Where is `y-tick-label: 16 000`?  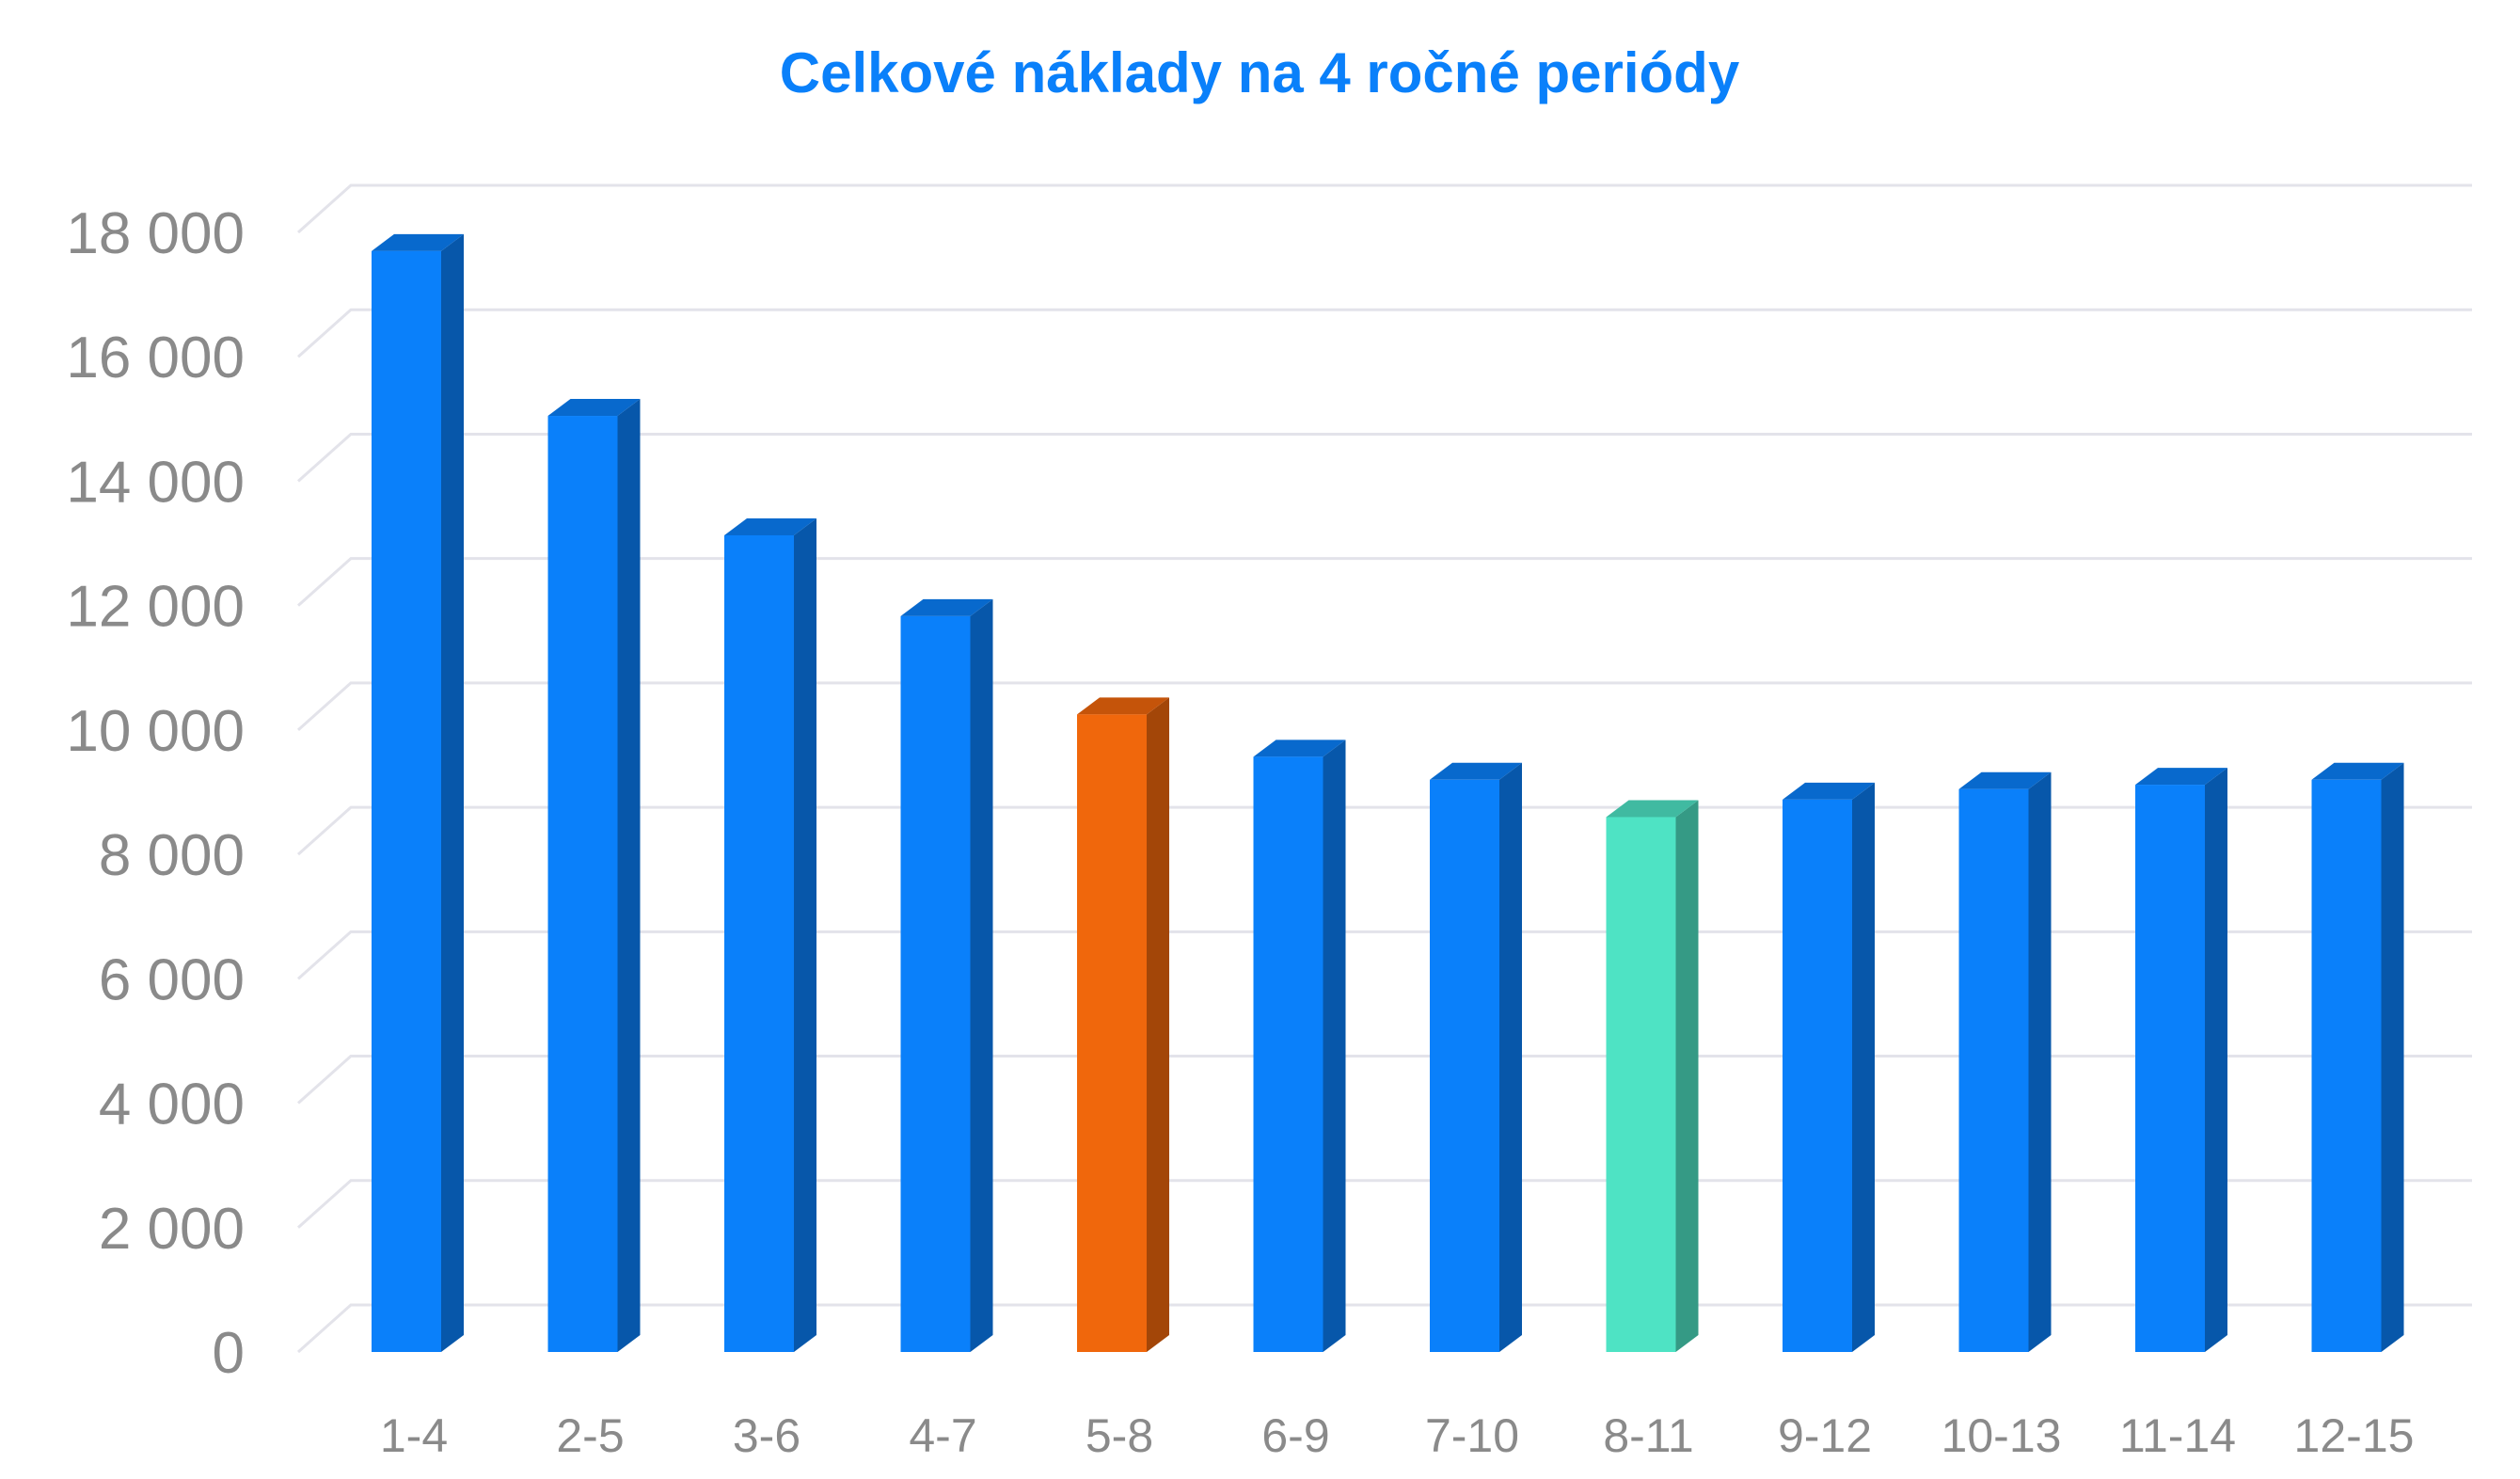 y-tick-label: 16 000 is located at coordinates (155, 358).